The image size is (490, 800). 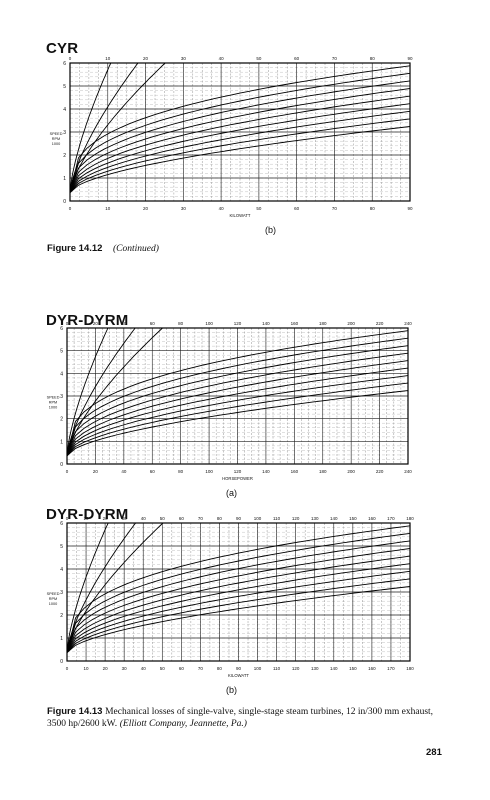 What do you see at coordinates (434, 752) in the screenshot?
I see `page-number: 281` at bounding box center [434, 752].